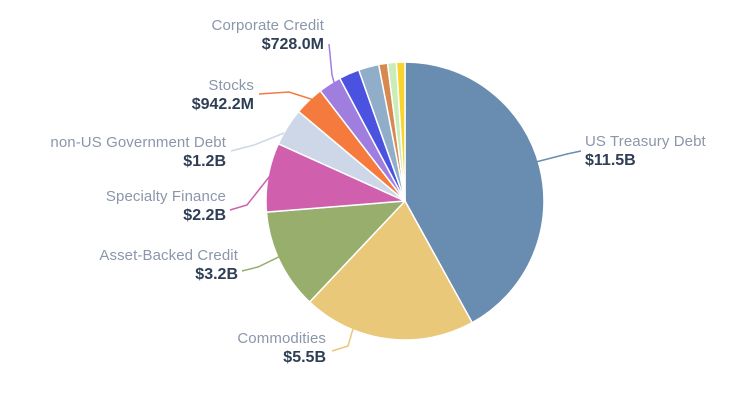  Describe the element at coordinates (268, 35) in the screenshot. I see `label-corporate-credit: Corporate Credit $728.0M` at that location.